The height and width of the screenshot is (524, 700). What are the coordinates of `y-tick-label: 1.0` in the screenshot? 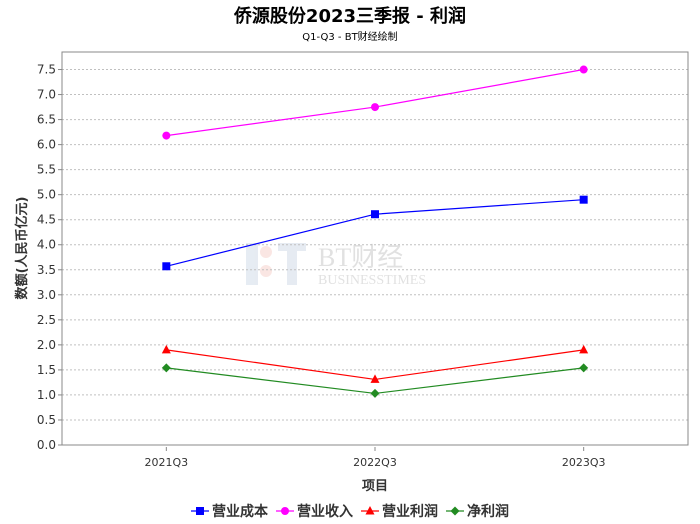 It's located at (46, 395).